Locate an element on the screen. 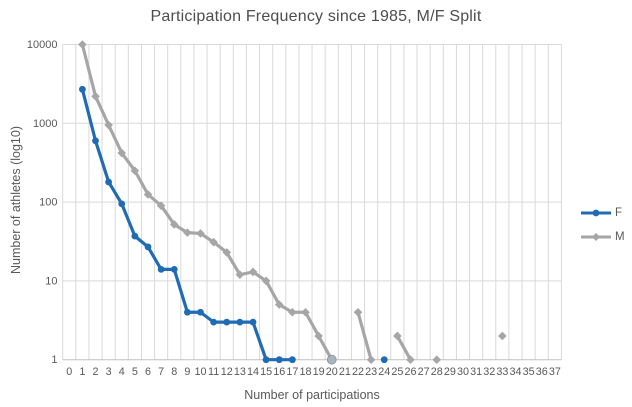  x-tick-label: 34 is located at coordinates (515, 372).